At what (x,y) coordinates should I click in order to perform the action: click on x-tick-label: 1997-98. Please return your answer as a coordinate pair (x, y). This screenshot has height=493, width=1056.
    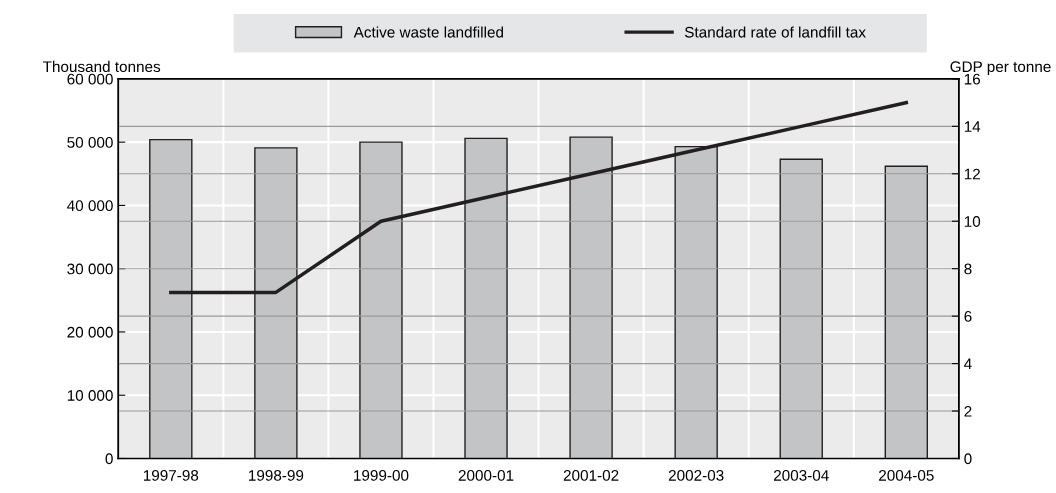
    Looking at the image, I should click on (171, 475).